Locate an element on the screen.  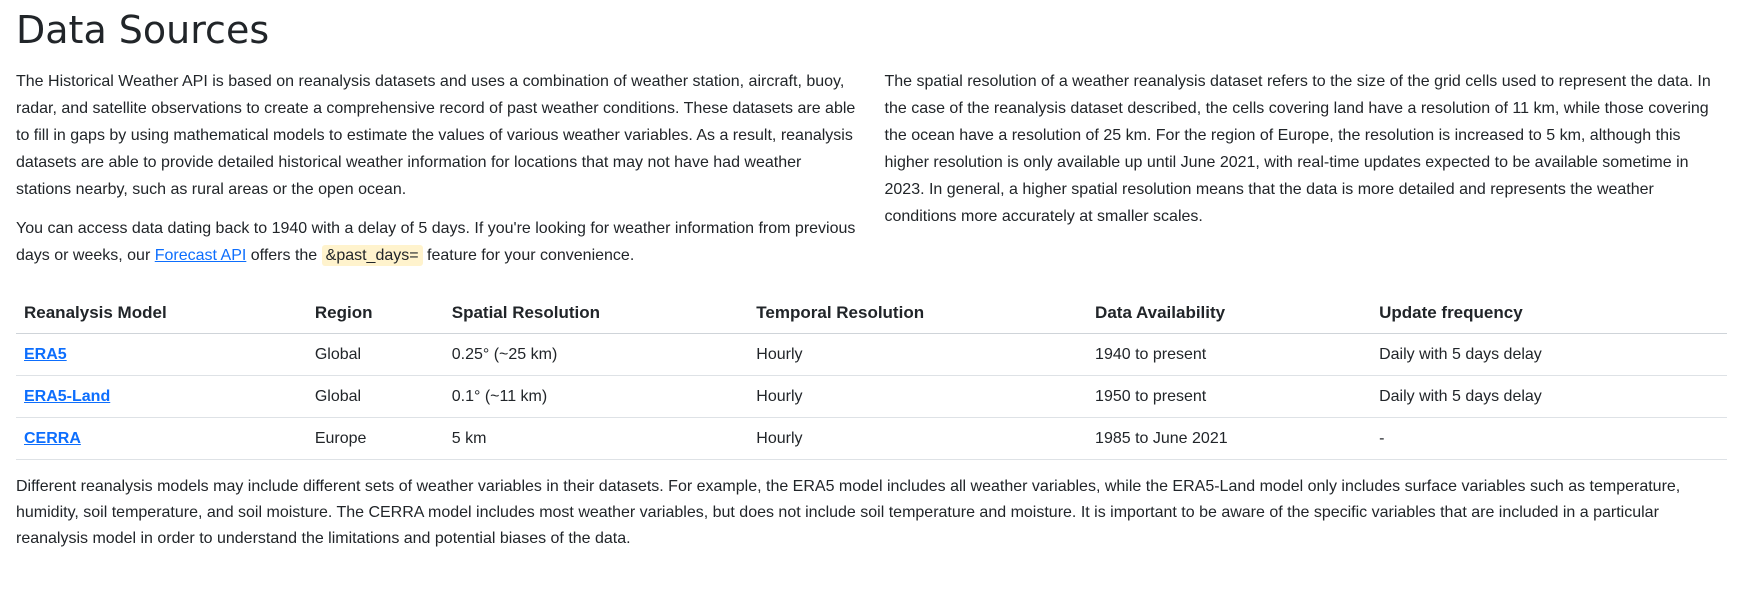
access-text-after: feature for your convenience. is located at coordinates (528, 255).